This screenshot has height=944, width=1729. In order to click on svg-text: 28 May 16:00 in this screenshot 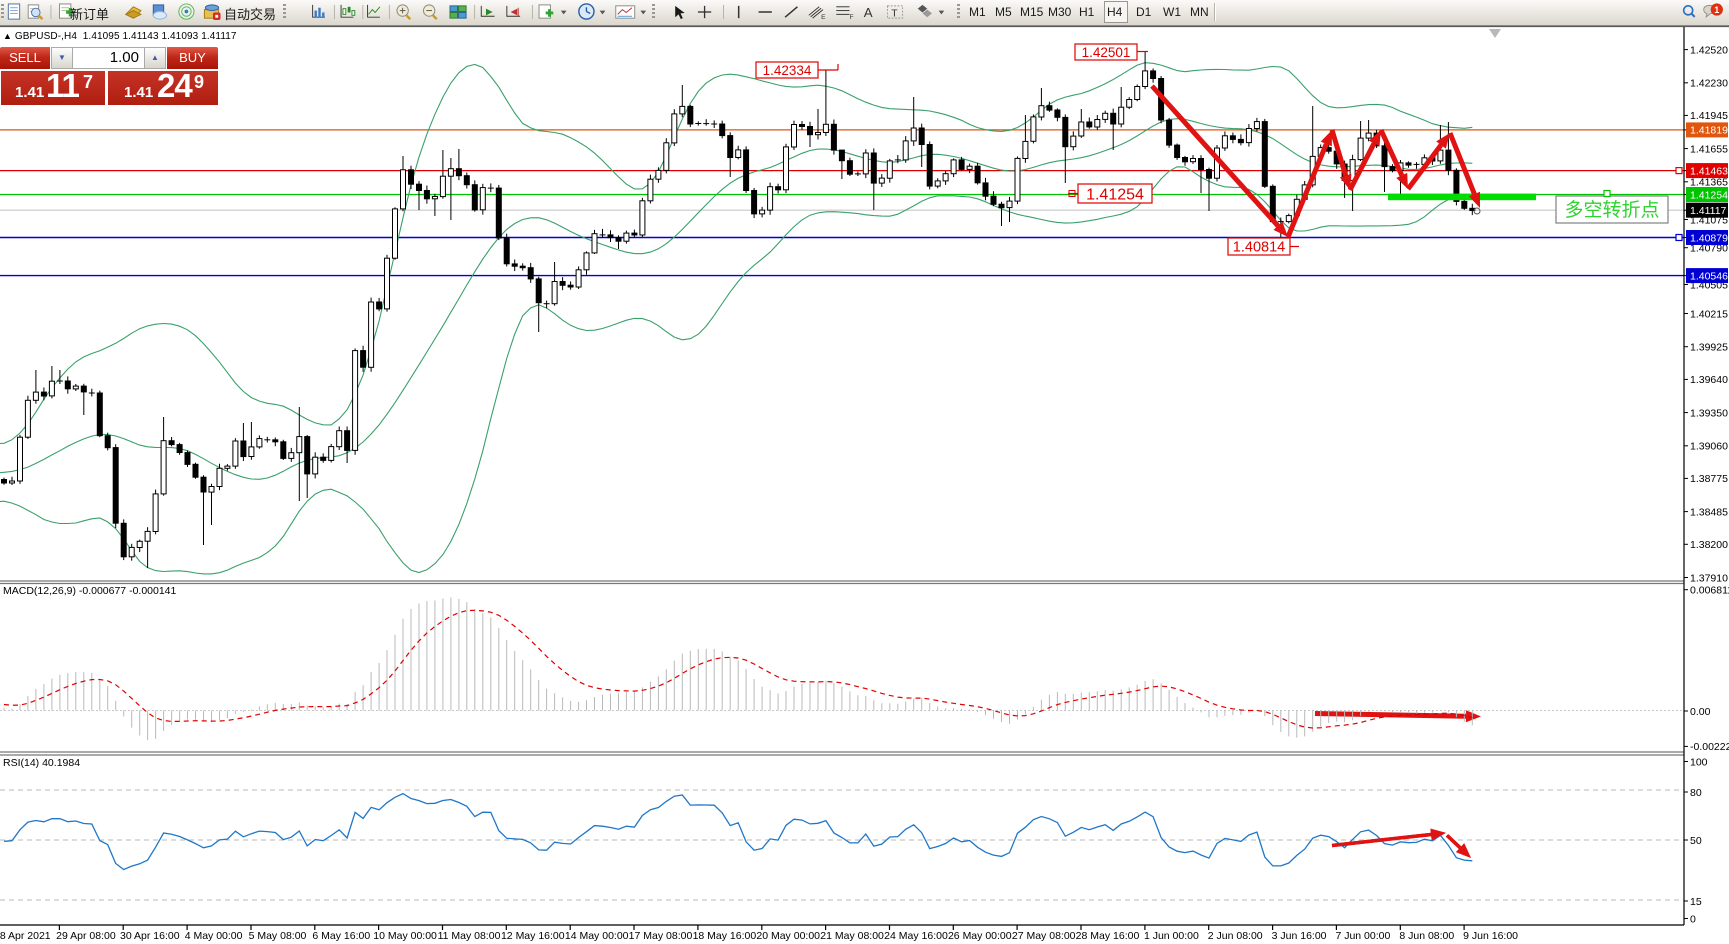, I will do `click(1108, 936)`.